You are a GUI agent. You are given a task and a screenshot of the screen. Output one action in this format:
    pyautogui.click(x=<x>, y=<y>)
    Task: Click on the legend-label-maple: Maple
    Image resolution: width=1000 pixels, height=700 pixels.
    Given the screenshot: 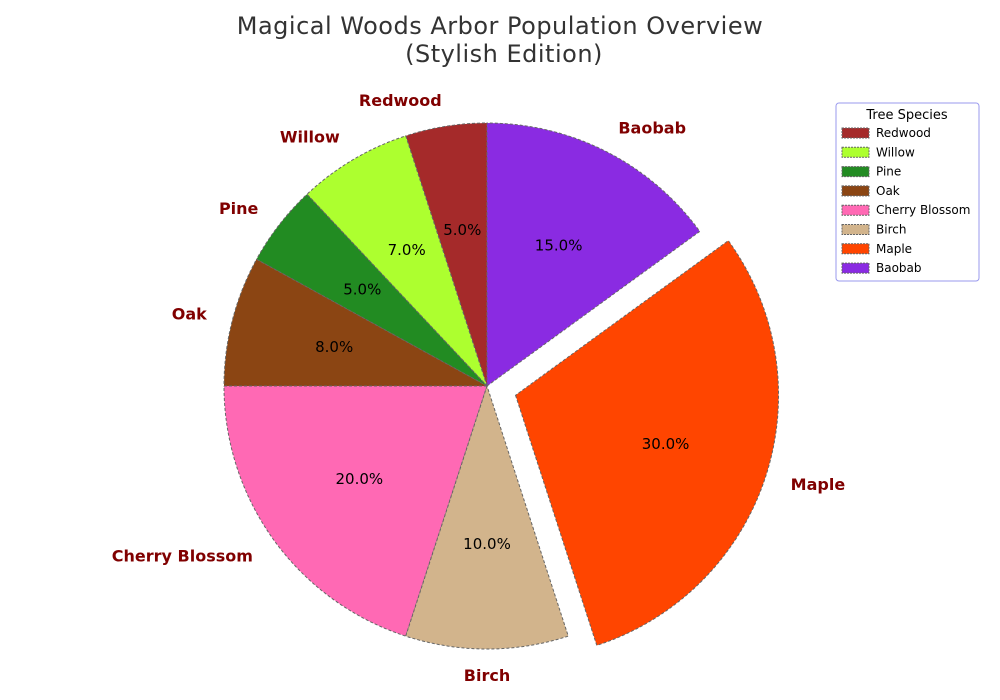 What is the action you would take?
    pyautogui.click(x=894, y=249)
    